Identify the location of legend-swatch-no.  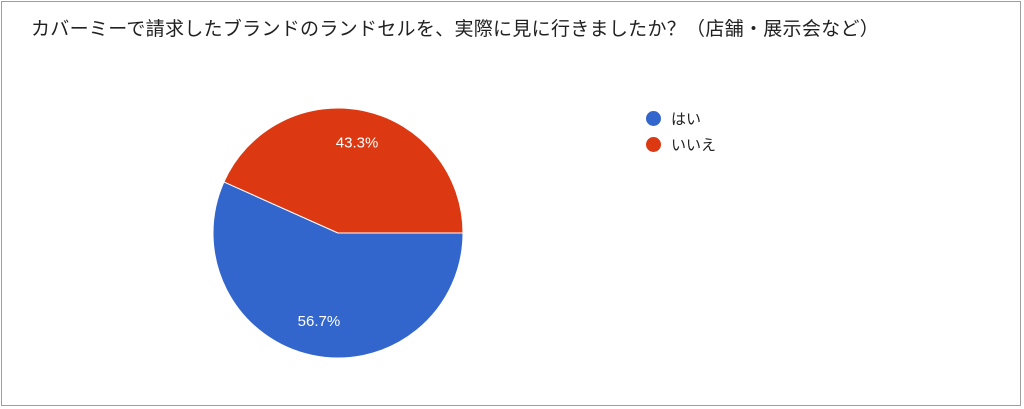
(653, 144).